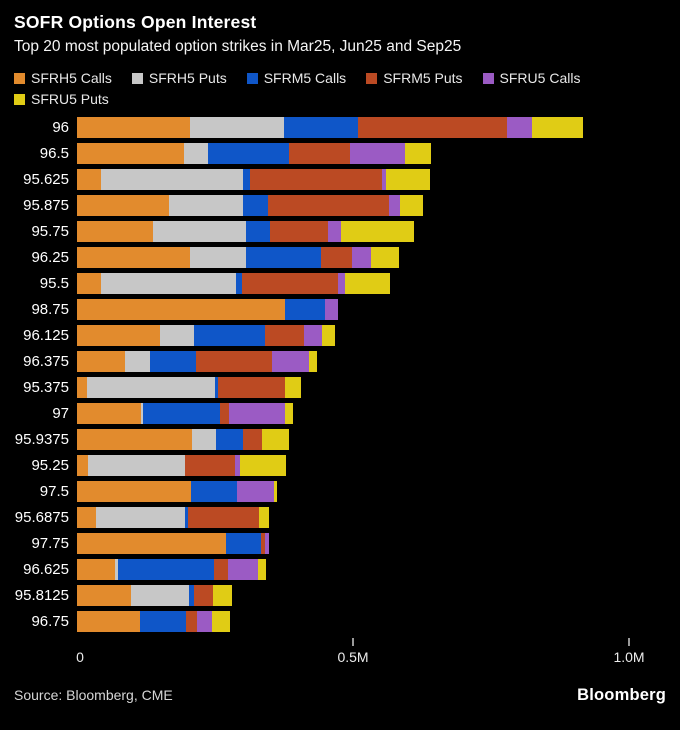 This screenshot has width=680, height=730. I want to click on bar-row: 95.6875, so click(340, 517).